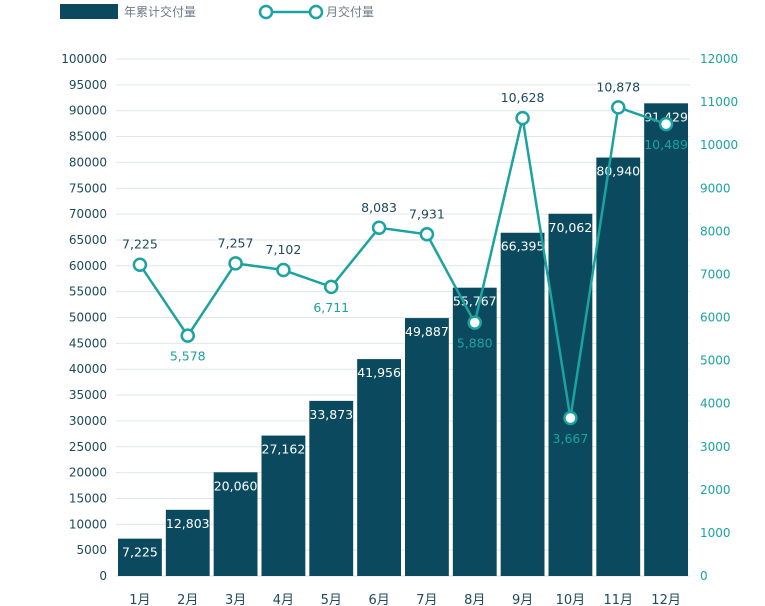 Image resolution: width=765 pixels, height=606 pixels. I want to click on right-tick-label: 3000, so click(715, 447).